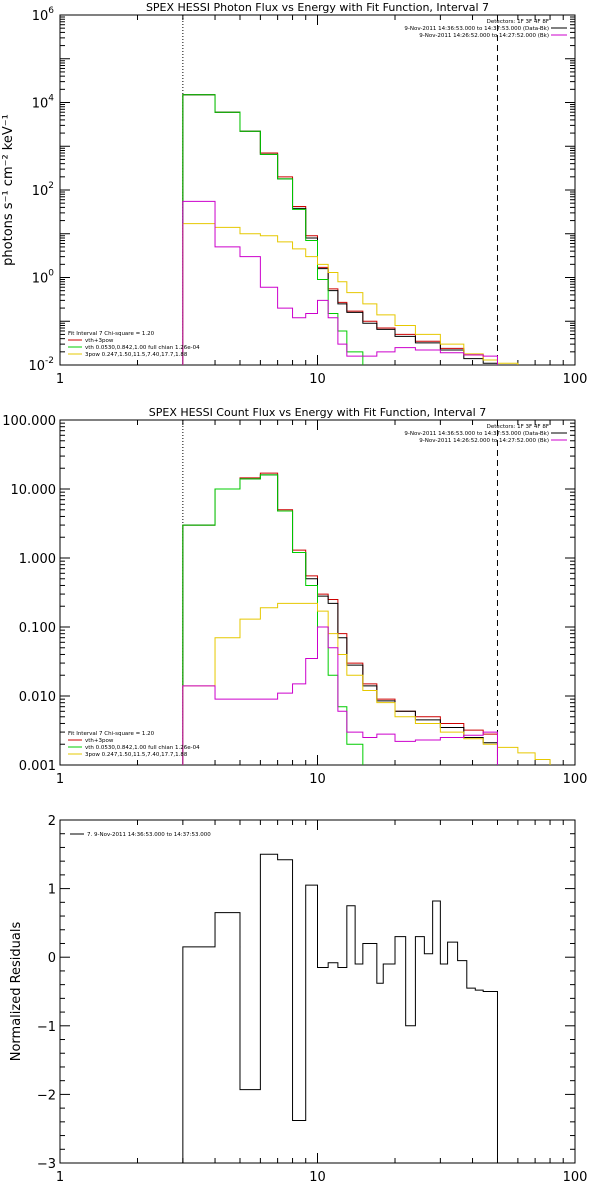  I want to click on y-tick-label: 0.001, so click(37, 766).